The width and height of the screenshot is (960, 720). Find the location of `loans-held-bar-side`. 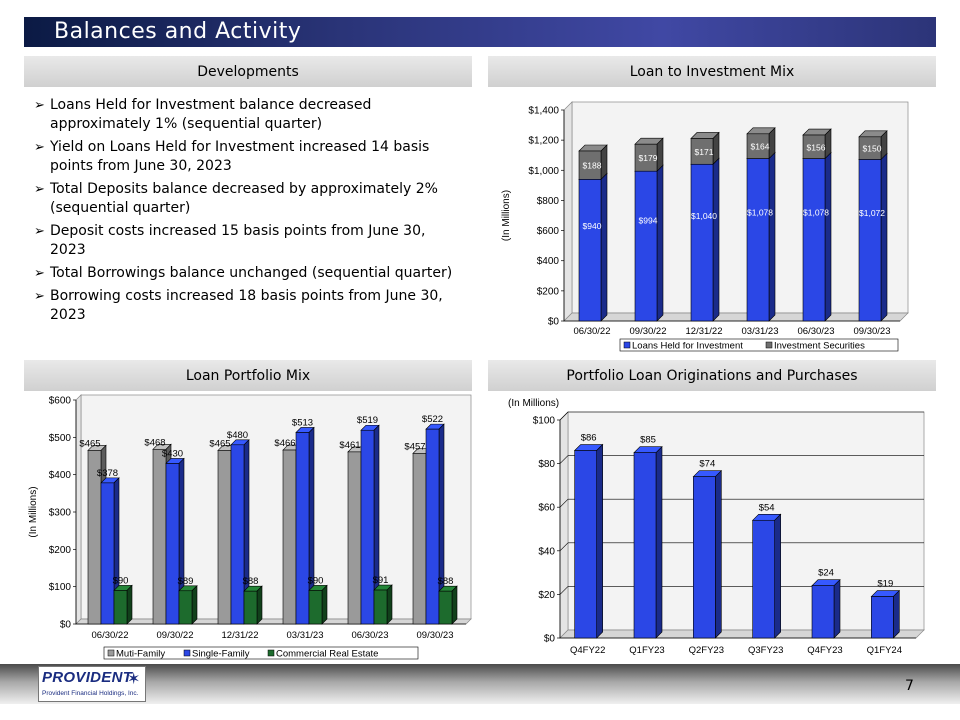

loans-held-bar-side is located at coordinates (604, 247).